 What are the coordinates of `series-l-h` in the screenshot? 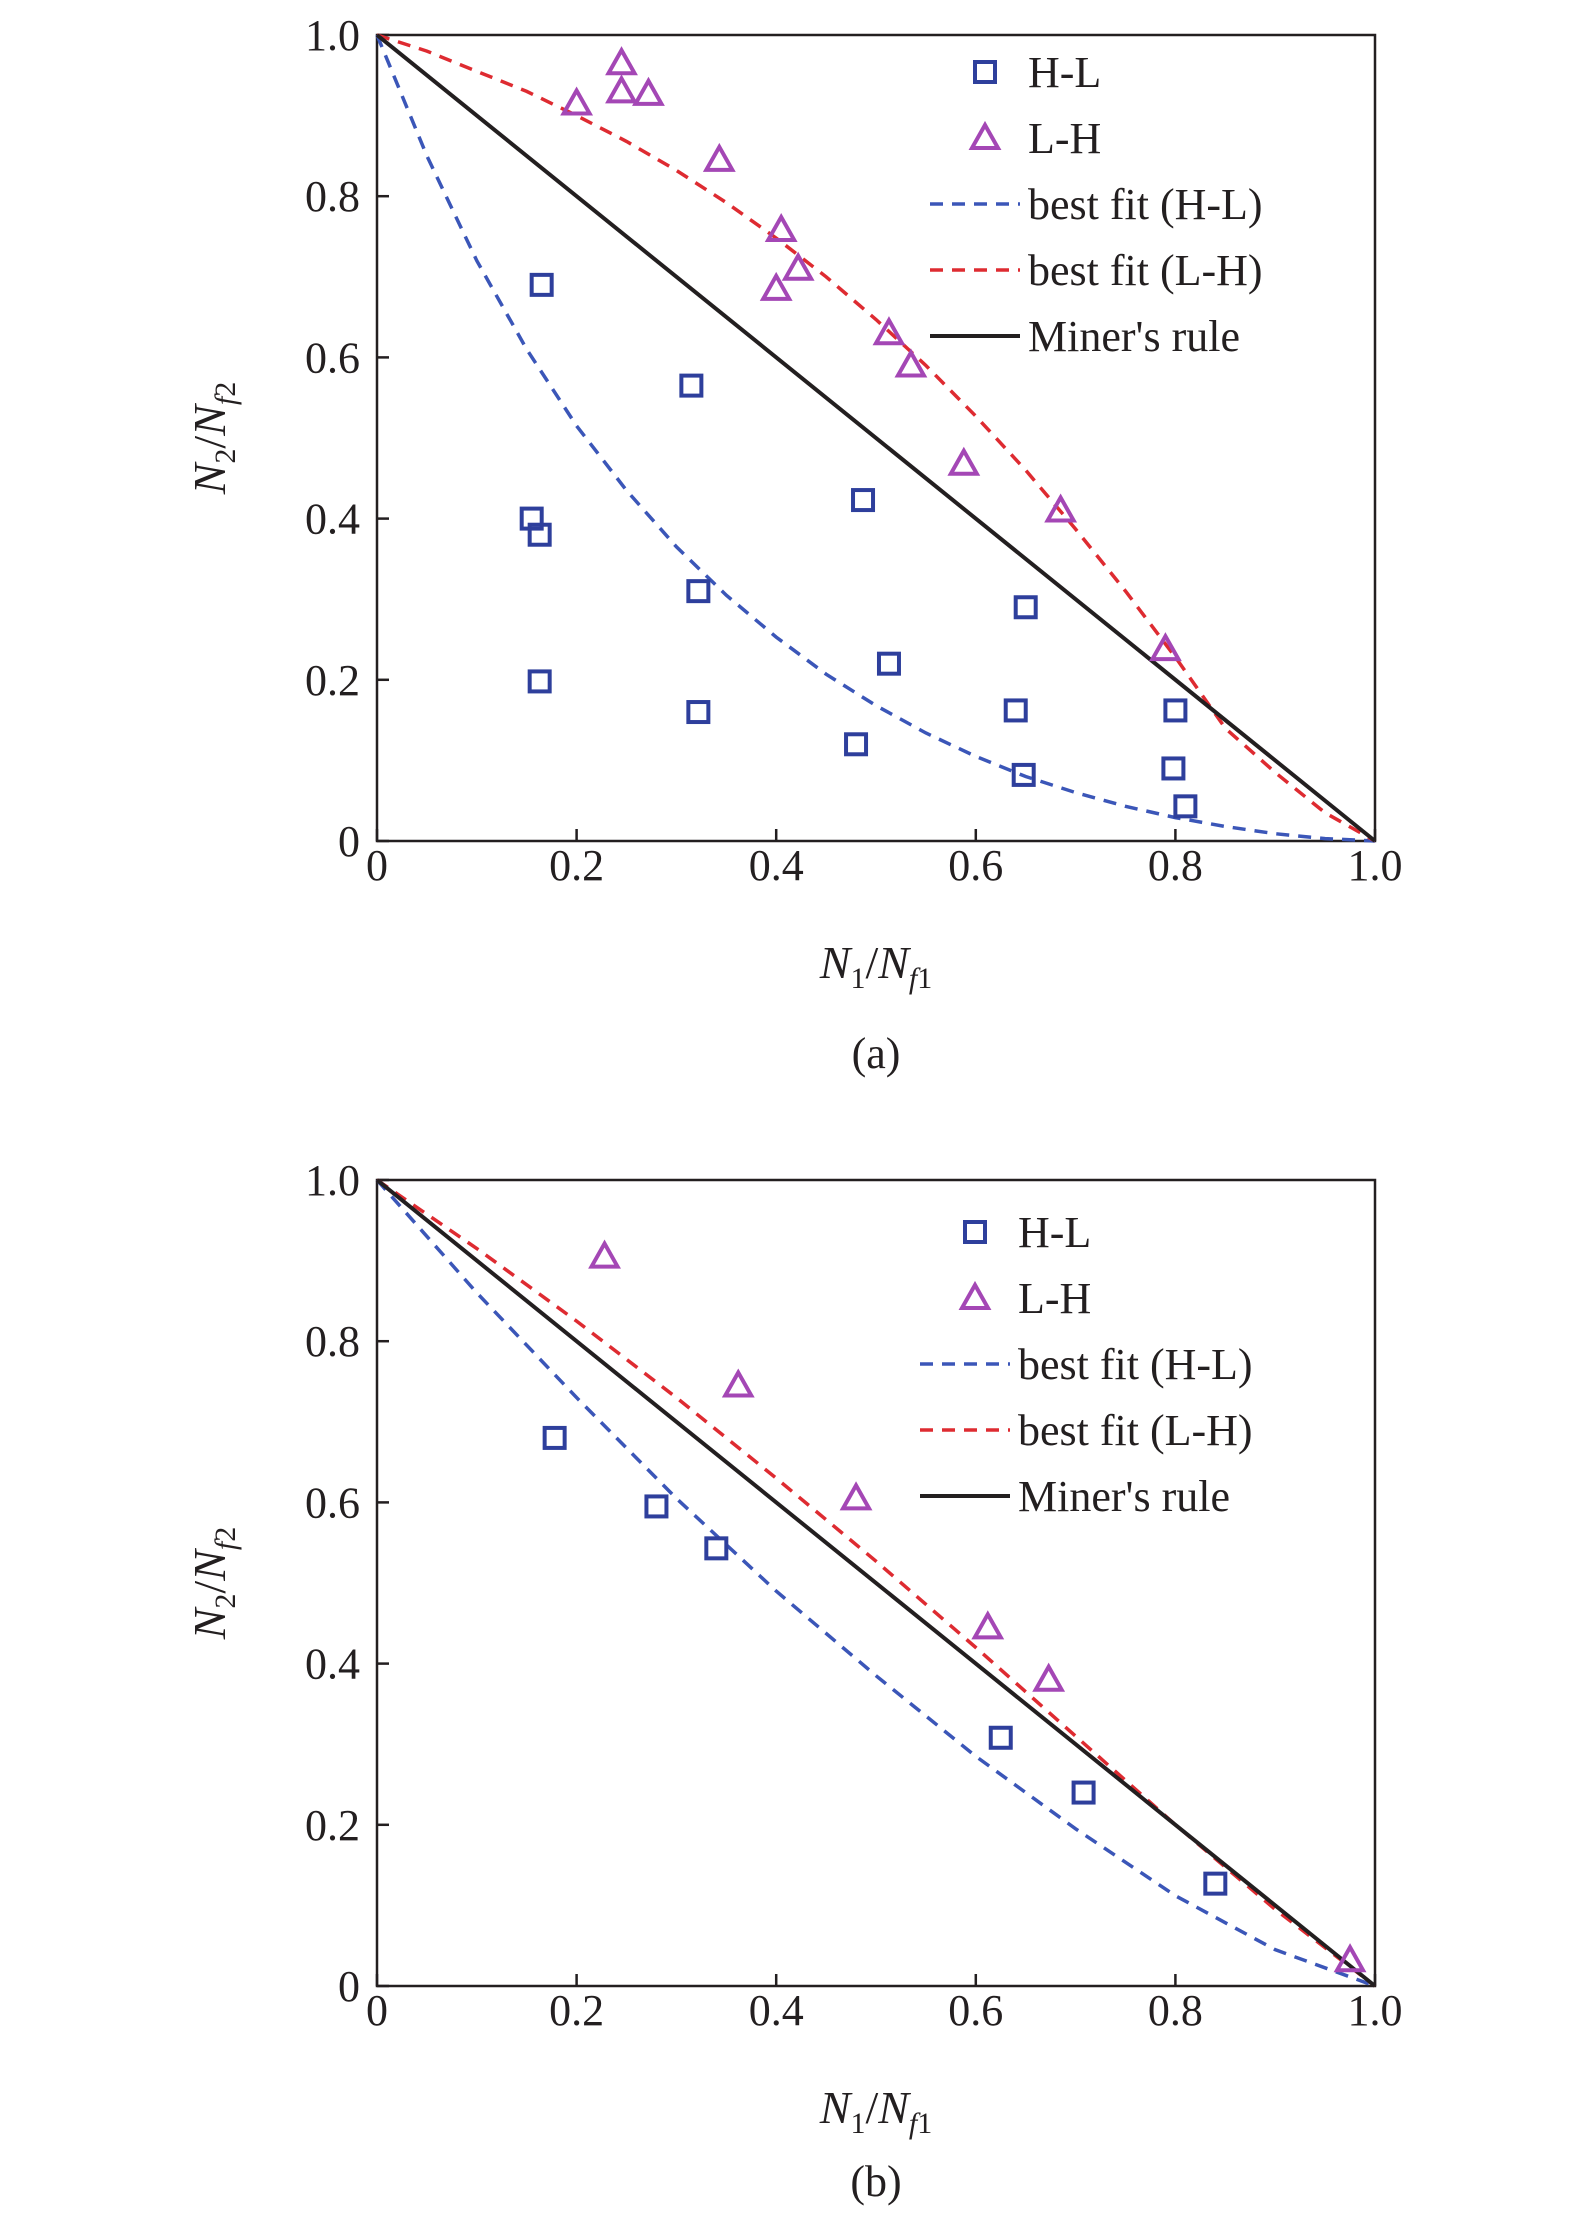 It's located at (871, 354).